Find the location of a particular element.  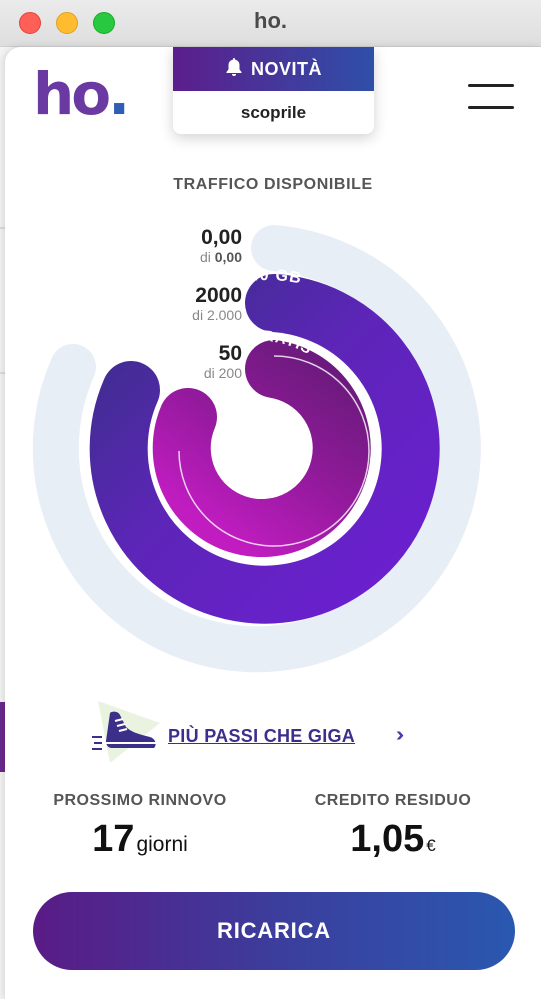

renewal-label: PROSSIMO RINNOVO is located at coordinates (140, 800).